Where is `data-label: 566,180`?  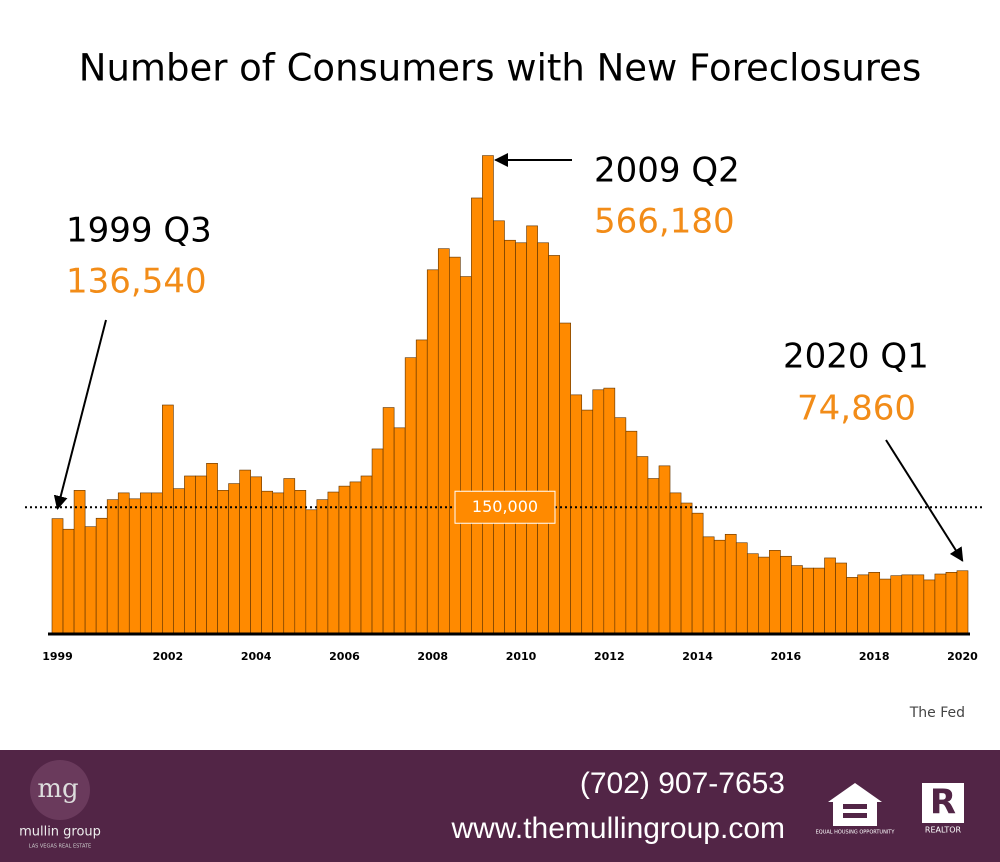
data-label: 566,180 is located at coordinates (664, 222).